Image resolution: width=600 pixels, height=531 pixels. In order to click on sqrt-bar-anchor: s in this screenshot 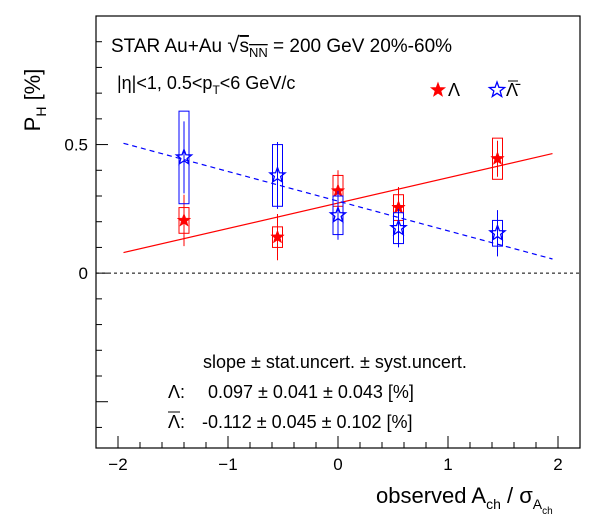, I will do `click(244, 46)`.